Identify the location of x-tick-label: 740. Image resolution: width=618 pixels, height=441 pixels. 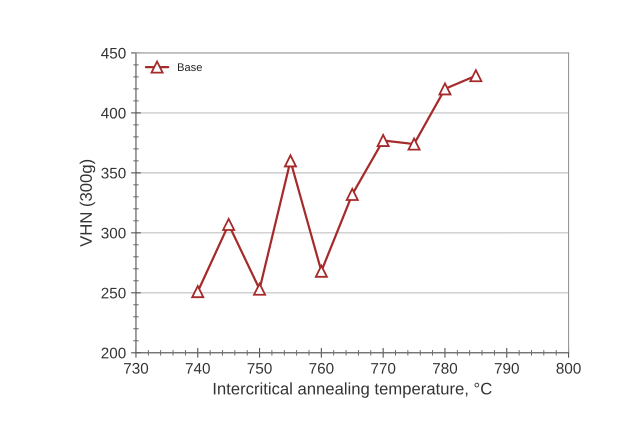
(198, 368).